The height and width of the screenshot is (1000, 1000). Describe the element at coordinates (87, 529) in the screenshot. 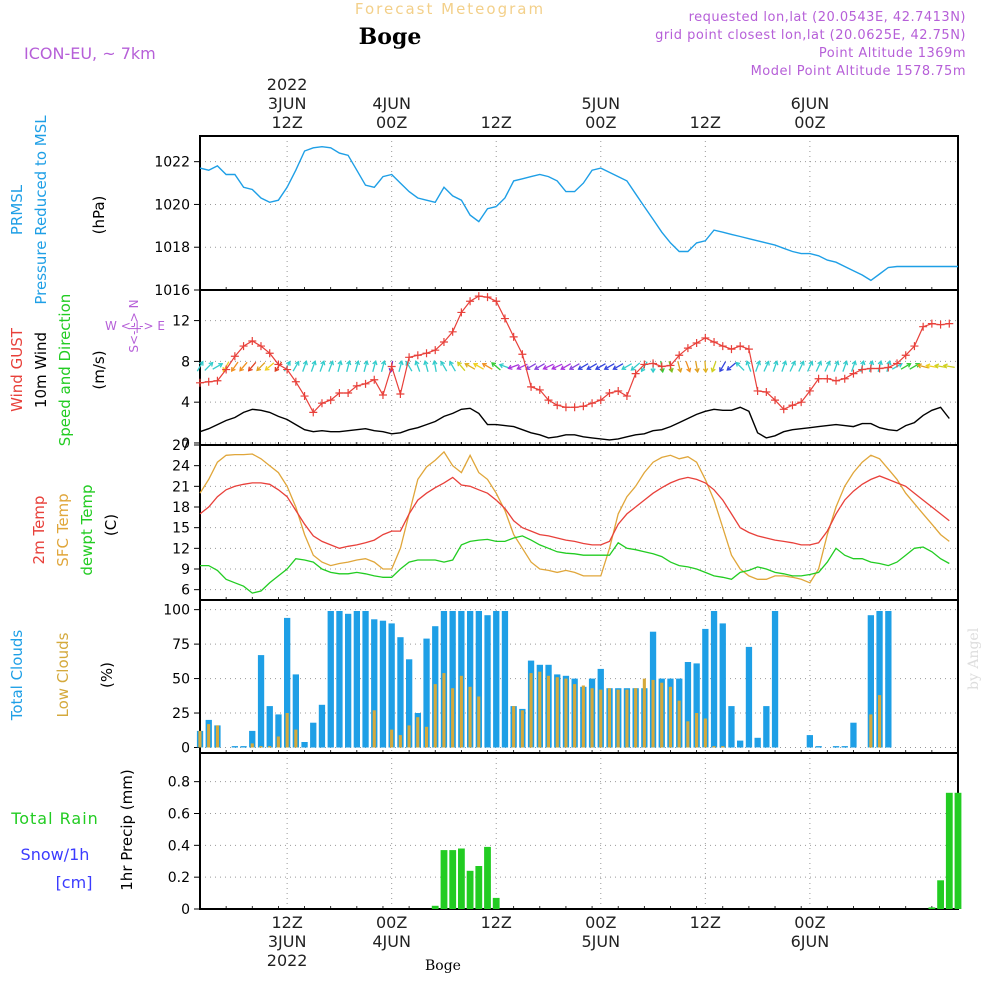

I see `dewpoint-label: dewpt Temp` at that location.